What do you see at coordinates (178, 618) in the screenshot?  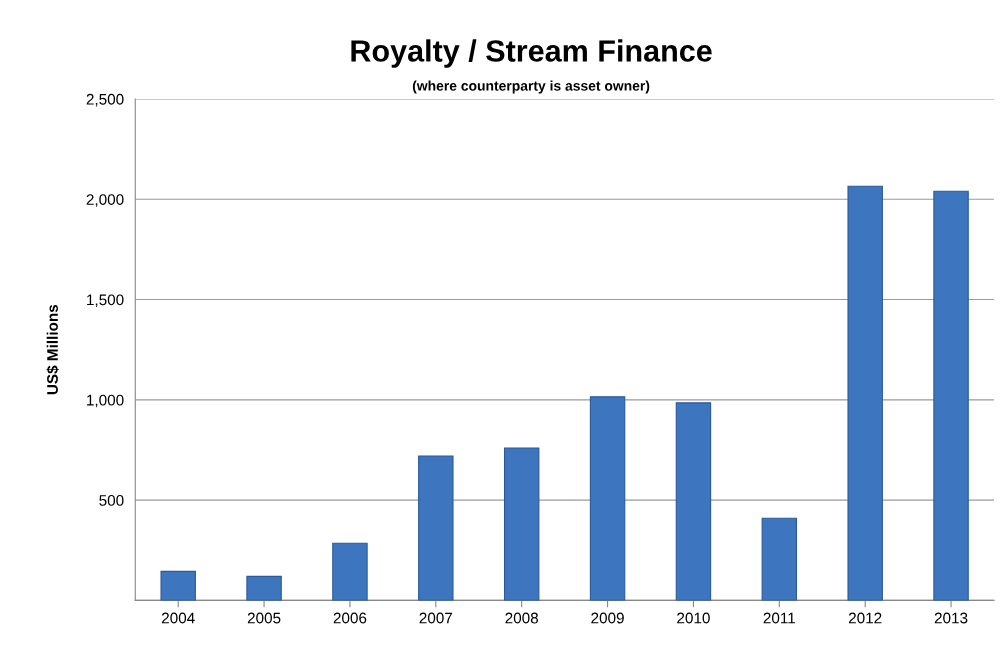 I see `x-tick-label: 2004` at bounding box center [178, 618].